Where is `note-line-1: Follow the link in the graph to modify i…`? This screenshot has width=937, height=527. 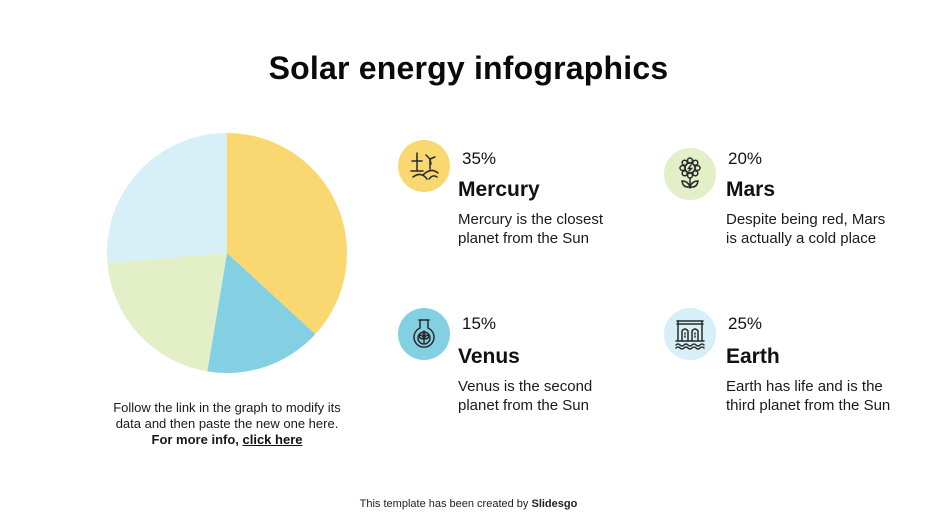 note-line-1: Follow the link in the graph to modify i… is located at coordinates (227, 407).